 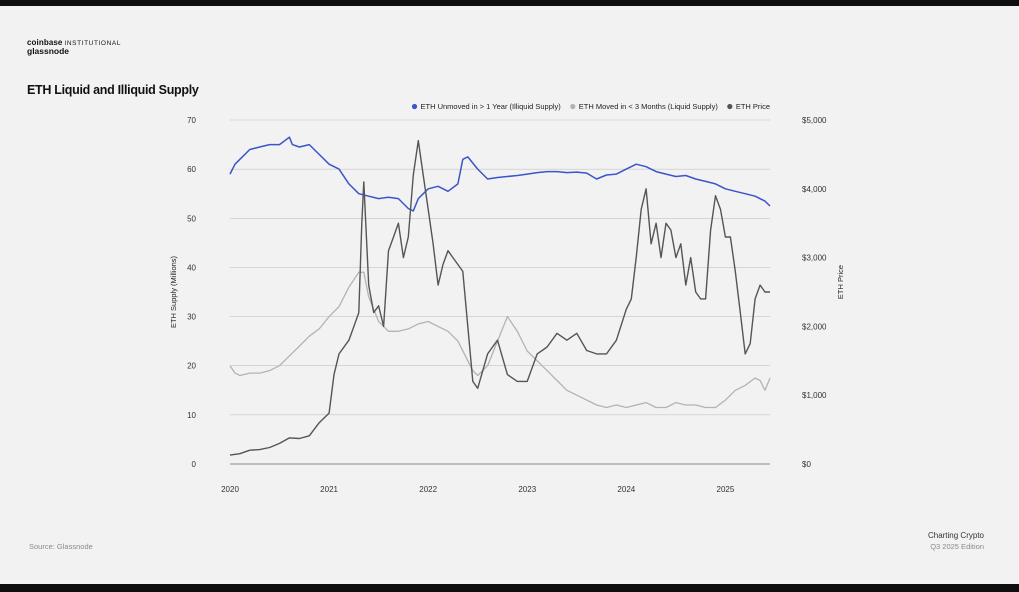 What do you see at coordinates (753, 106) in the screenshot?
I see `legend-label: ETH Price` at bounding box center [753, 106].